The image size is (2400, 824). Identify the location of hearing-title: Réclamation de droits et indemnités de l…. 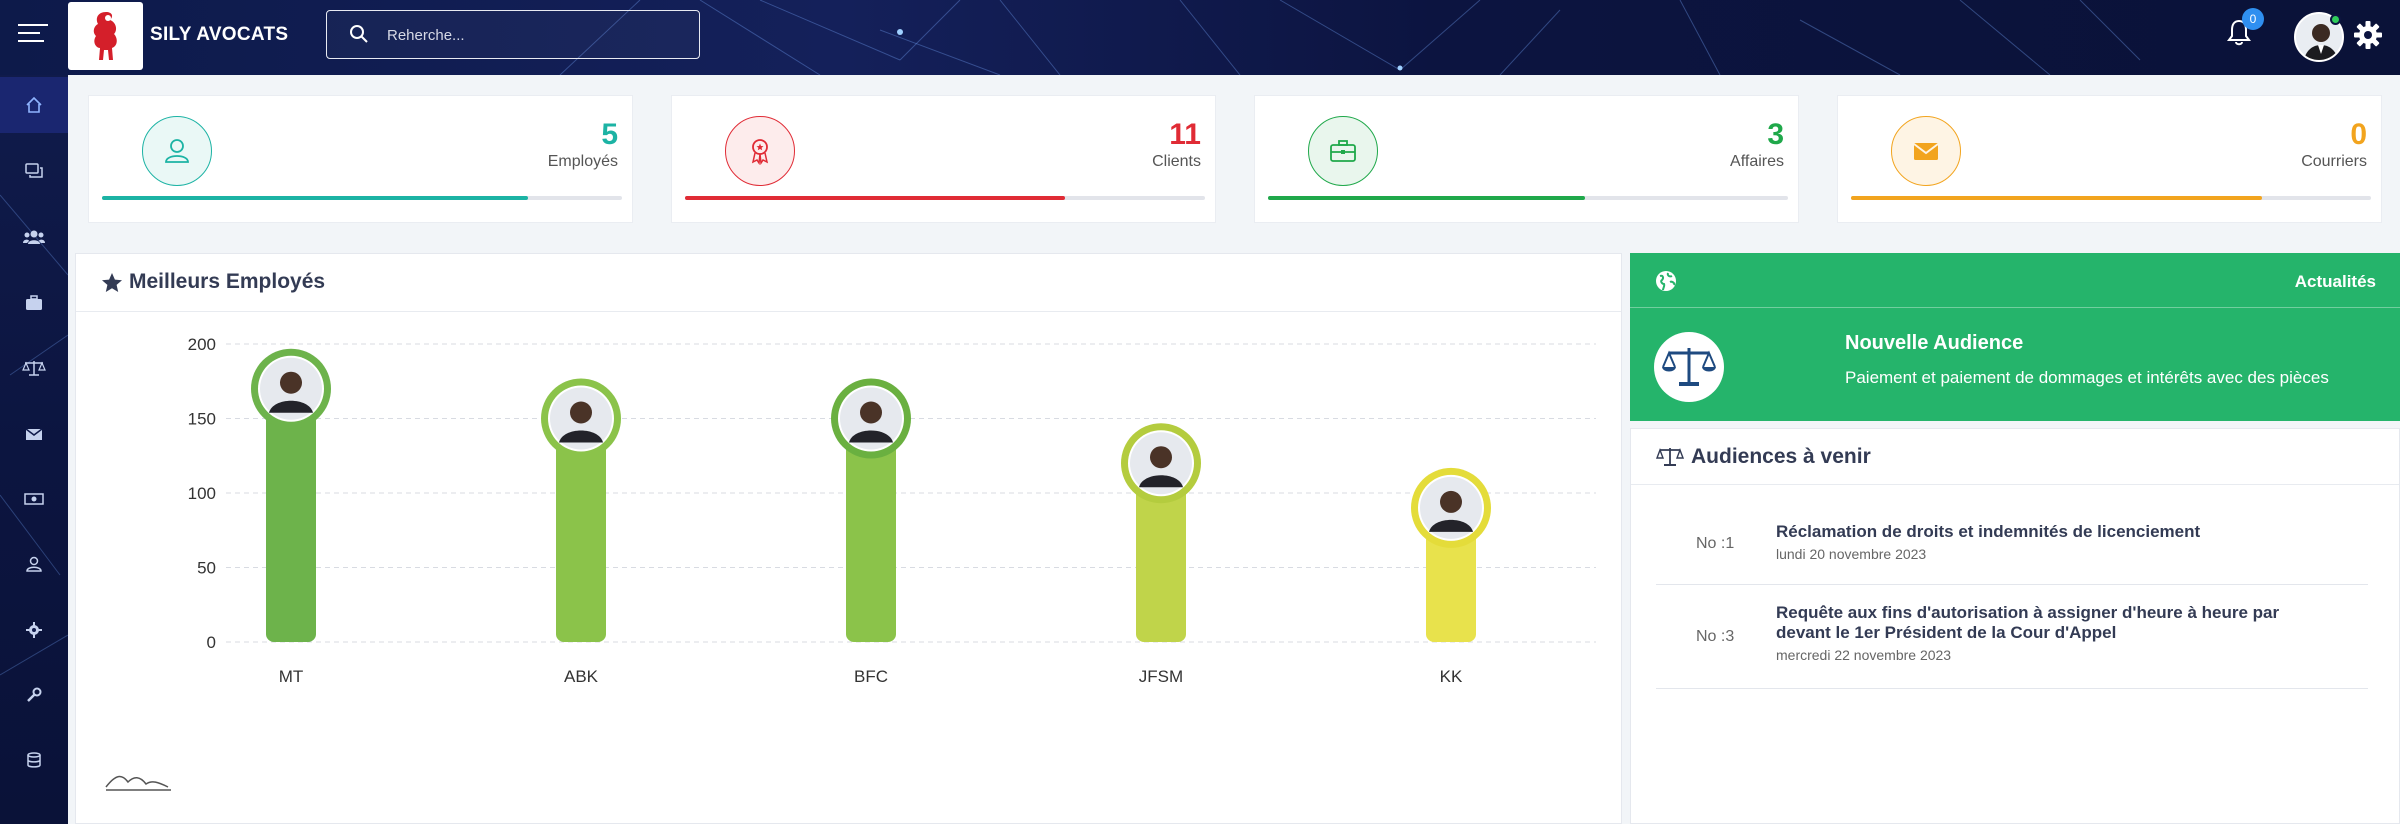
(1988, 531).